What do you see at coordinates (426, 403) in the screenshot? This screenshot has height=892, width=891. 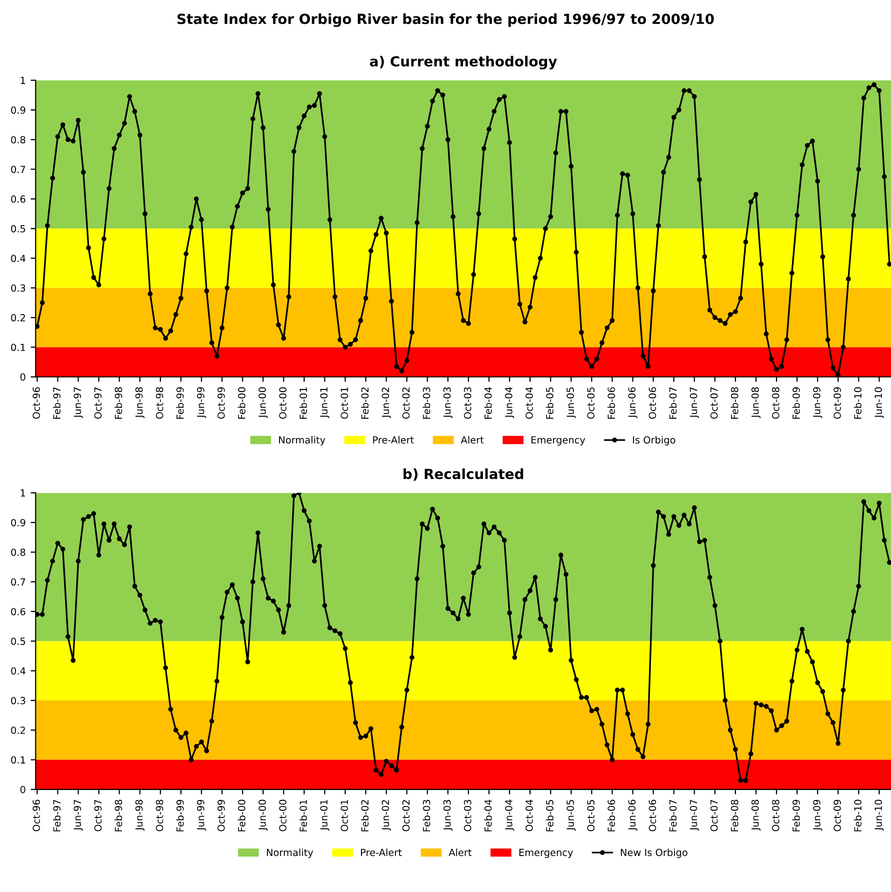 I see `x-tick-label: Feb-03` at bounding box center [426, 403].